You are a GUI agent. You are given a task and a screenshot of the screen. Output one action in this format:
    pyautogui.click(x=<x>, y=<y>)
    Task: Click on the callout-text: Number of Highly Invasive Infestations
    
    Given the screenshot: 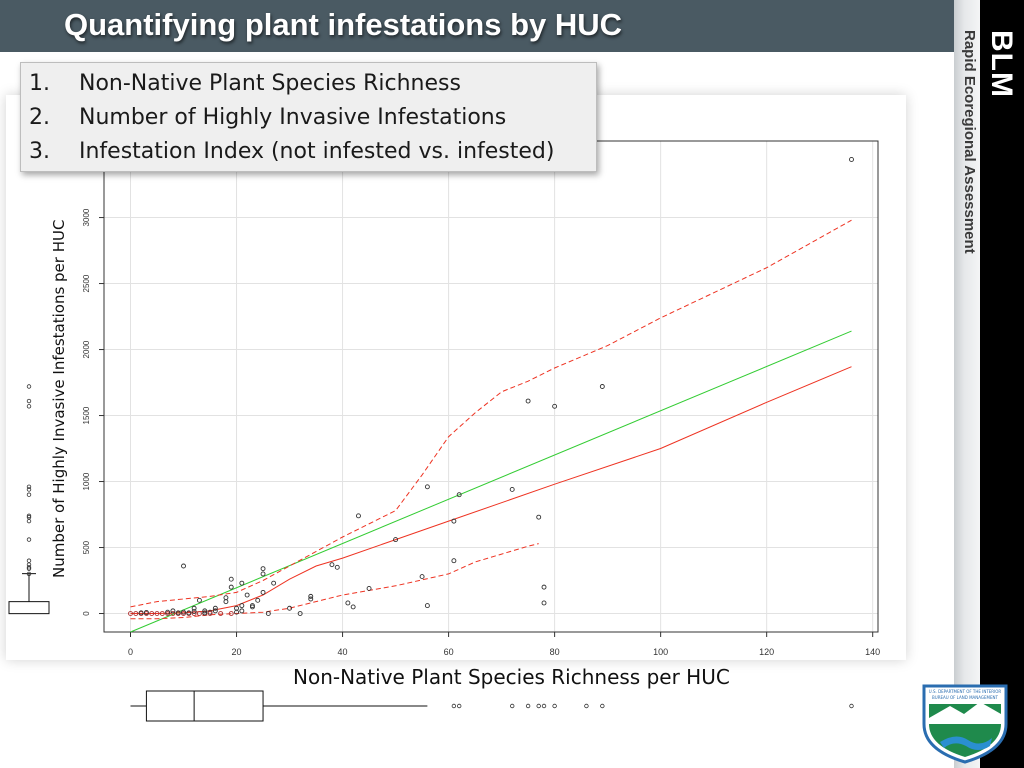 What is the action you would take?
    pyautogui.click(x=293, y=117)
    